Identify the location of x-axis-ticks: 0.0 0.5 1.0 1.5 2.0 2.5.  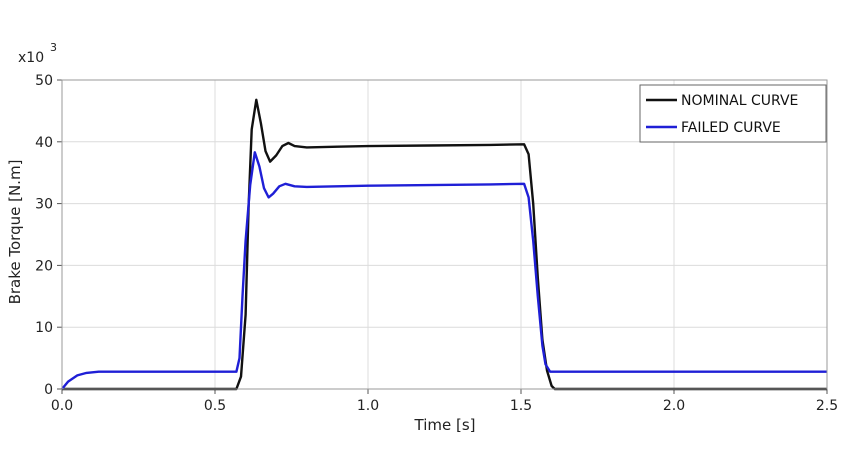
(444, 401).